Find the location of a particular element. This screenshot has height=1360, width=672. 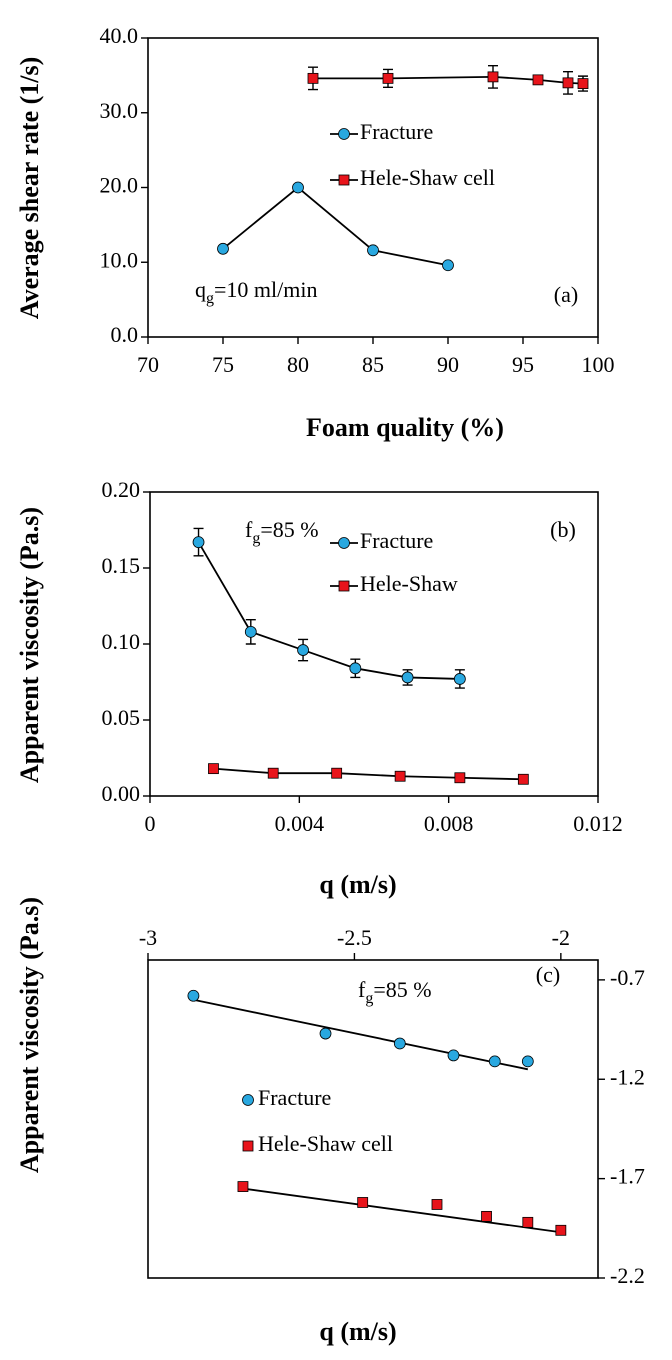

x-tick-label: 85 is located at coordinates (373, 364).